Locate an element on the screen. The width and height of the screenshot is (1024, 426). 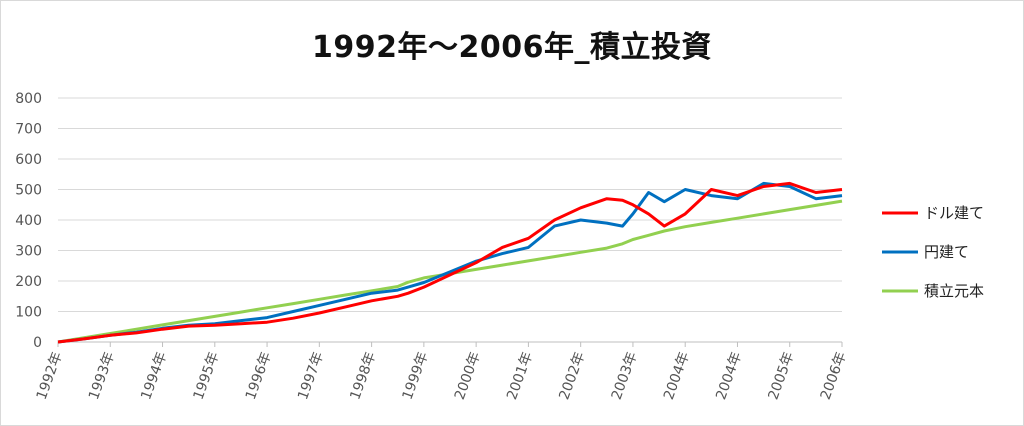
x-tick-label: 2000年 is located at coordinates (468, 376).